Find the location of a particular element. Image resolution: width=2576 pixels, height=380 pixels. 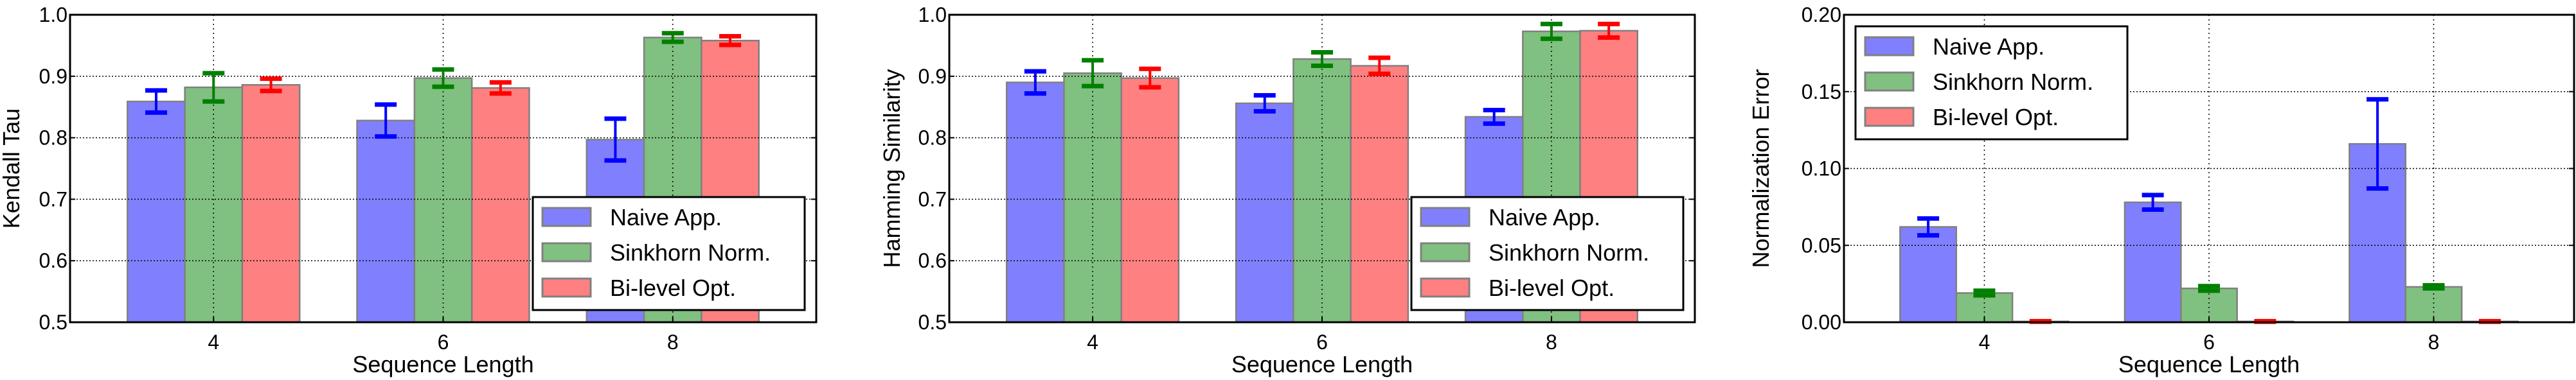

y-tick-label: 0.00 is located at coordinates (1821, 322).